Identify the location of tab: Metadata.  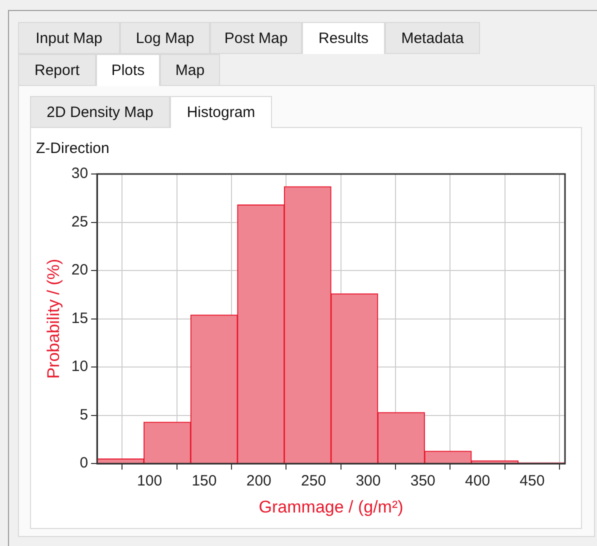
(432, 38).